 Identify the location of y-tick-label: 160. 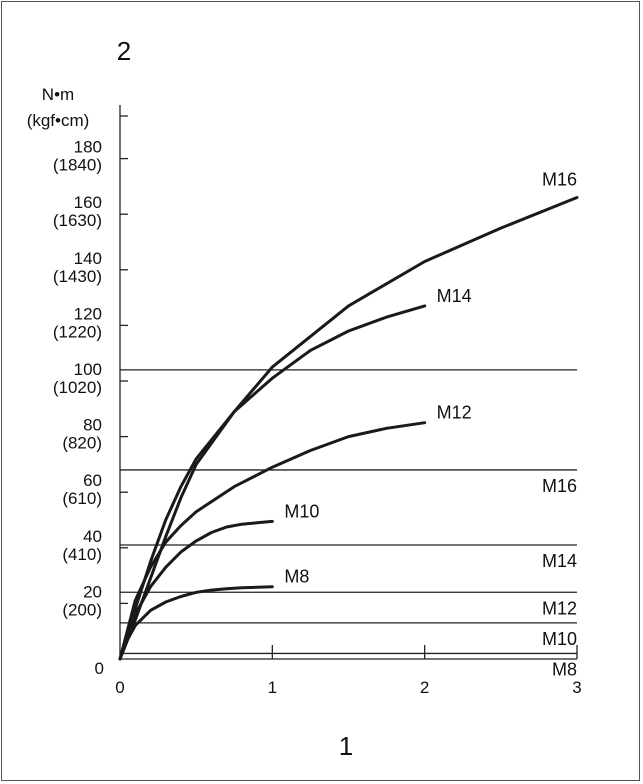
(88, 202).